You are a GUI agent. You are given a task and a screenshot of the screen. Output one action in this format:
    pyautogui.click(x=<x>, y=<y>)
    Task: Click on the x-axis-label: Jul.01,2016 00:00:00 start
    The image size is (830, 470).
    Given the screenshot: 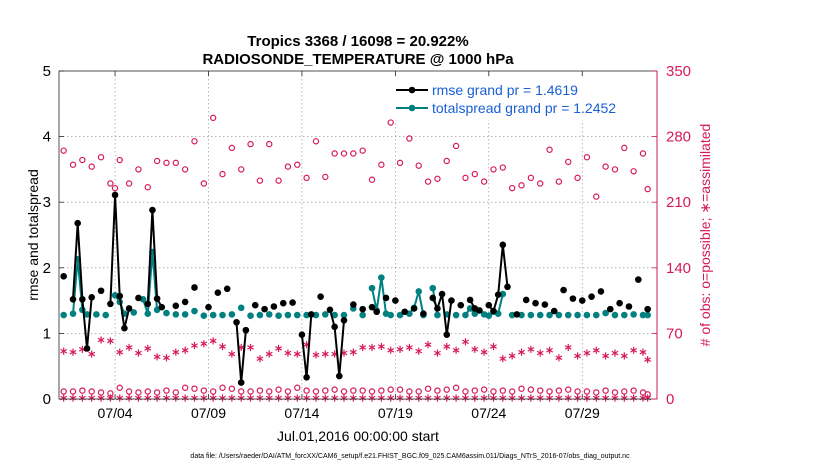 What is the action you would take?
    pyautogui.click(x=358, y=436)
    